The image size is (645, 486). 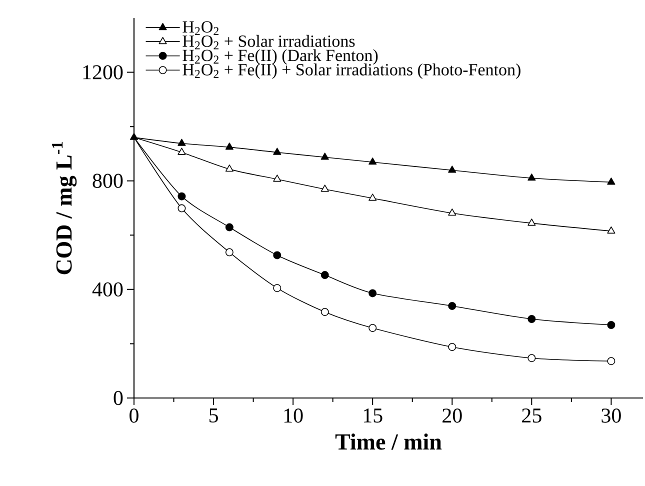 What do you see at coordinates (351, 71) in the screenshot?
I see `legend-label: H$_{2}$O$_{2}$ + Fe(II) + Solar irradiations (Photo-Fenton)` at bounding box center [351, 71].